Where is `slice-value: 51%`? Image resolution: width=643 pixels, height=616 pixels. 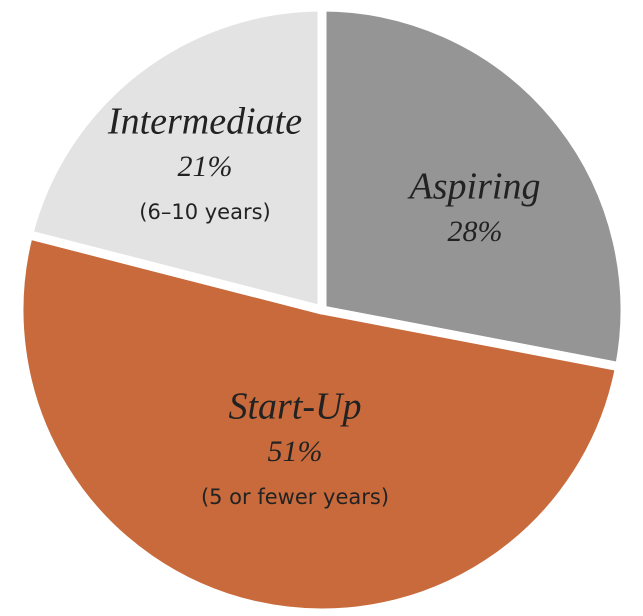
slice-value: 51% is located at coordinates (295, 451).